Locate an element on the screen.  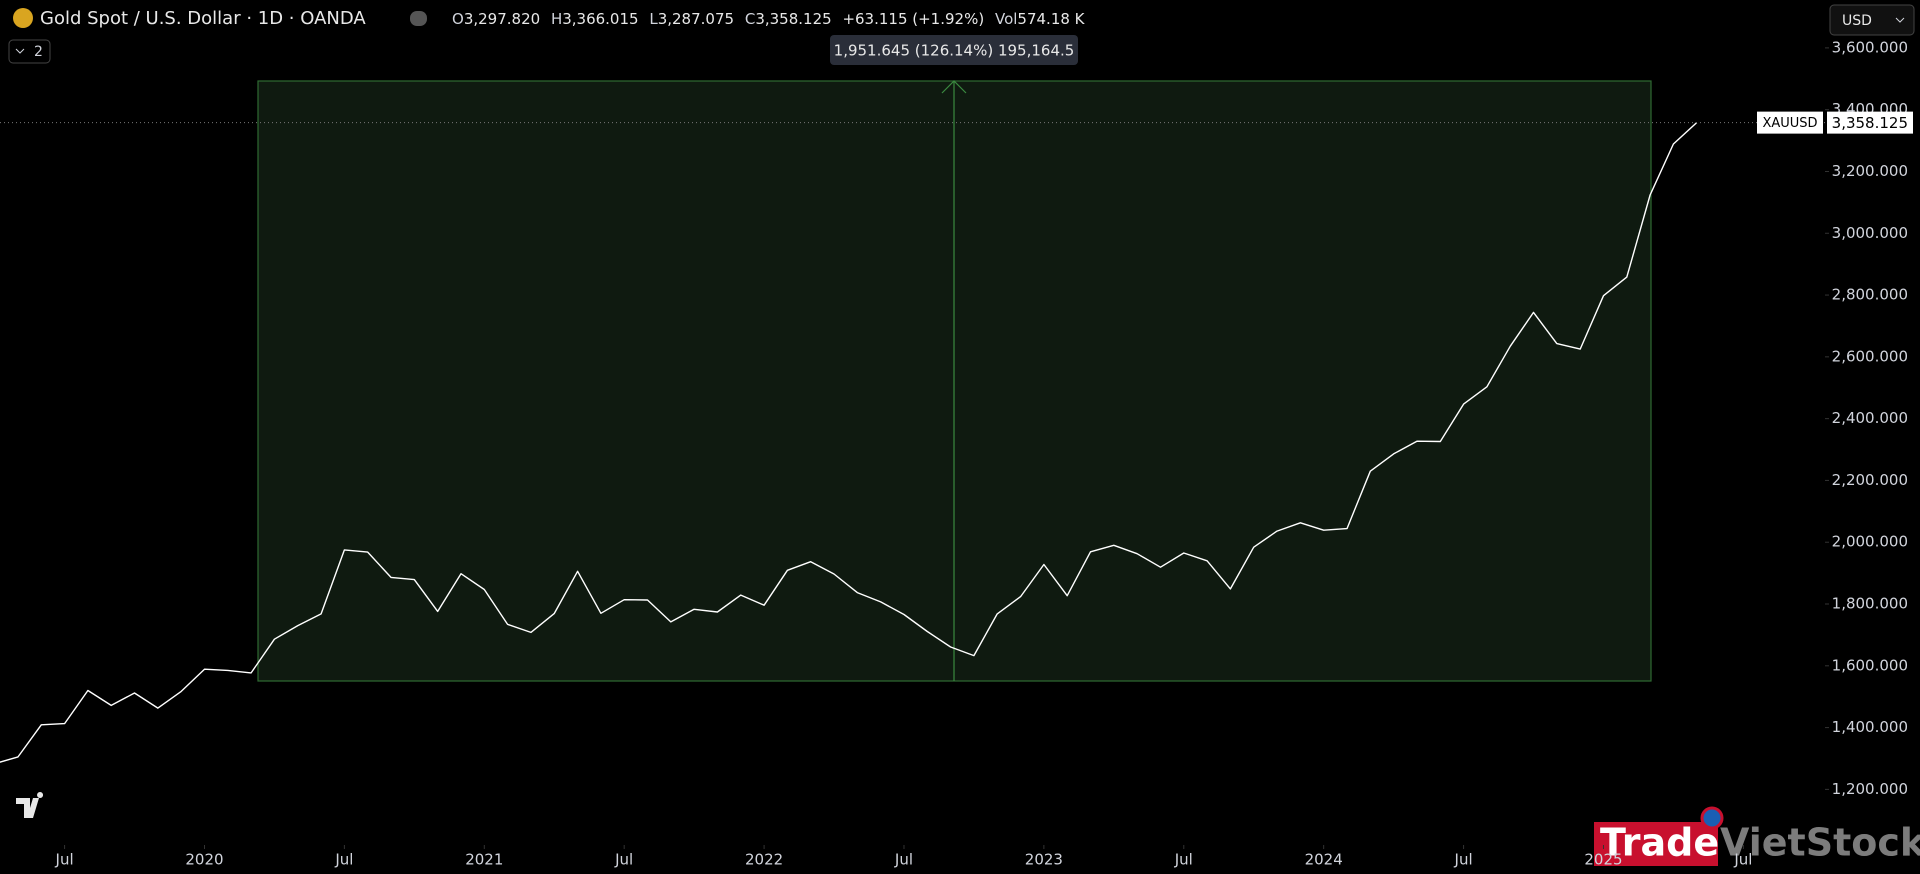
open-label: O is located at coordinates (458, 19).